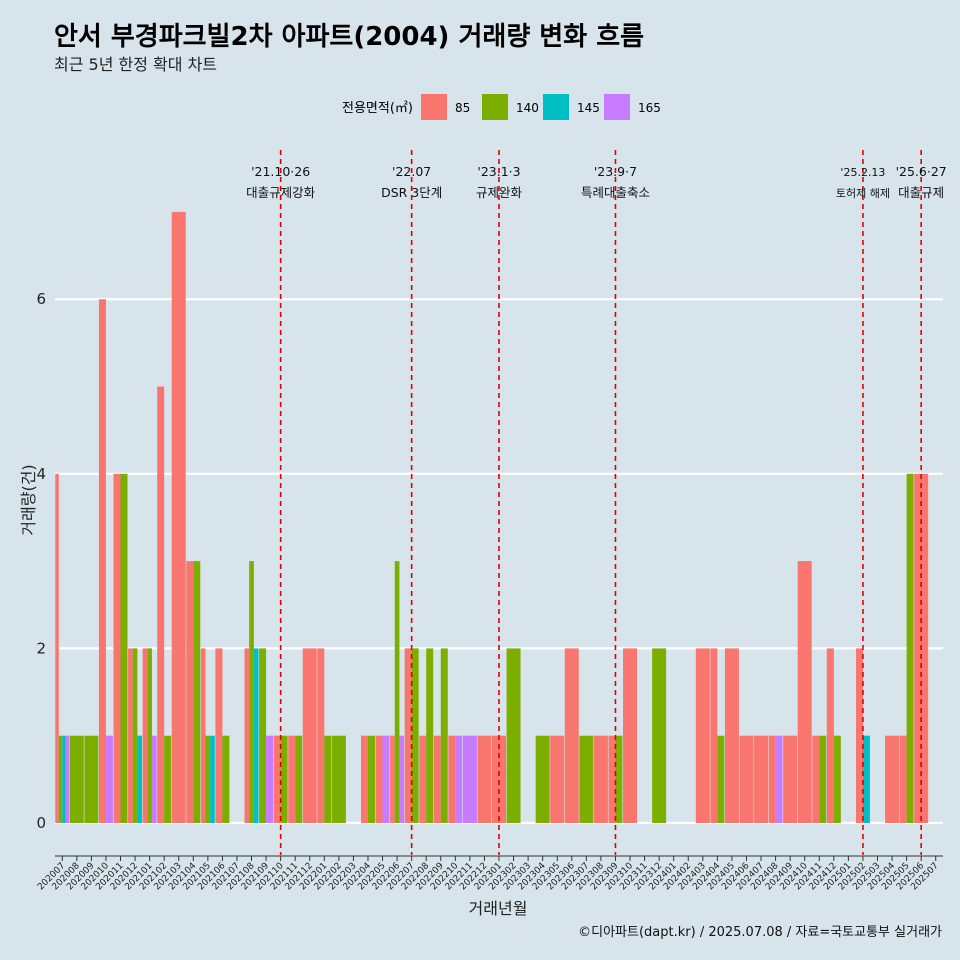  Describe the element at coordinates (588, 108) in the screenshot. I see `legend-label-145: 145` at that location.